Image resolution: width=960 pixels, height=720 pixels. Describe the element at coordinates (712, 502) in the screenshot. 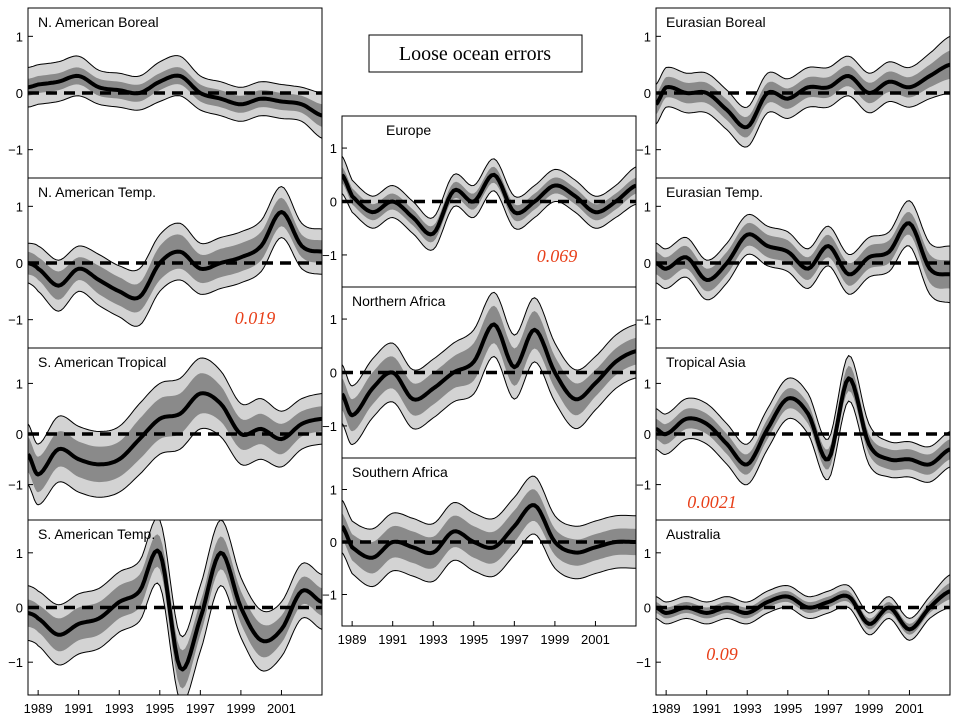

I see `annotation-value: 0.0021` at that location.